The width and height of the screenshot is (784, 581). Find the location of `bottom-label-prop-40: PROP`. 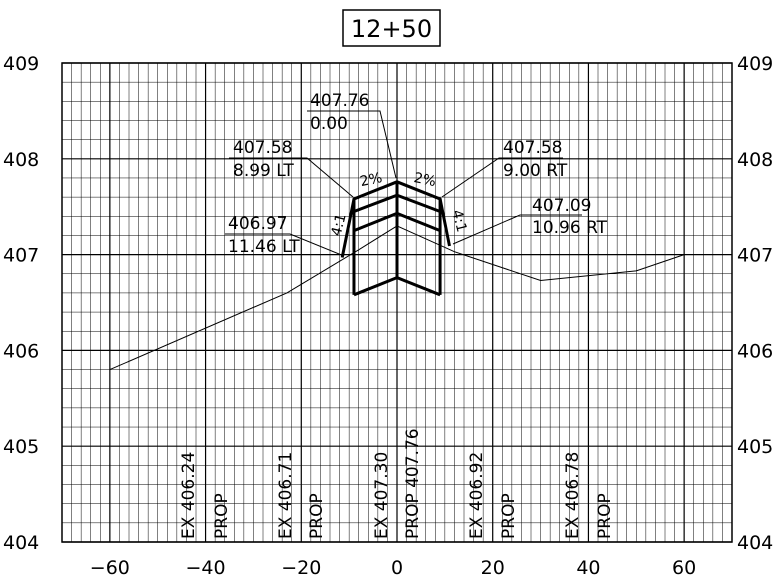

bottom-label-prop-40: PROP is located at coordinates (605, 516).